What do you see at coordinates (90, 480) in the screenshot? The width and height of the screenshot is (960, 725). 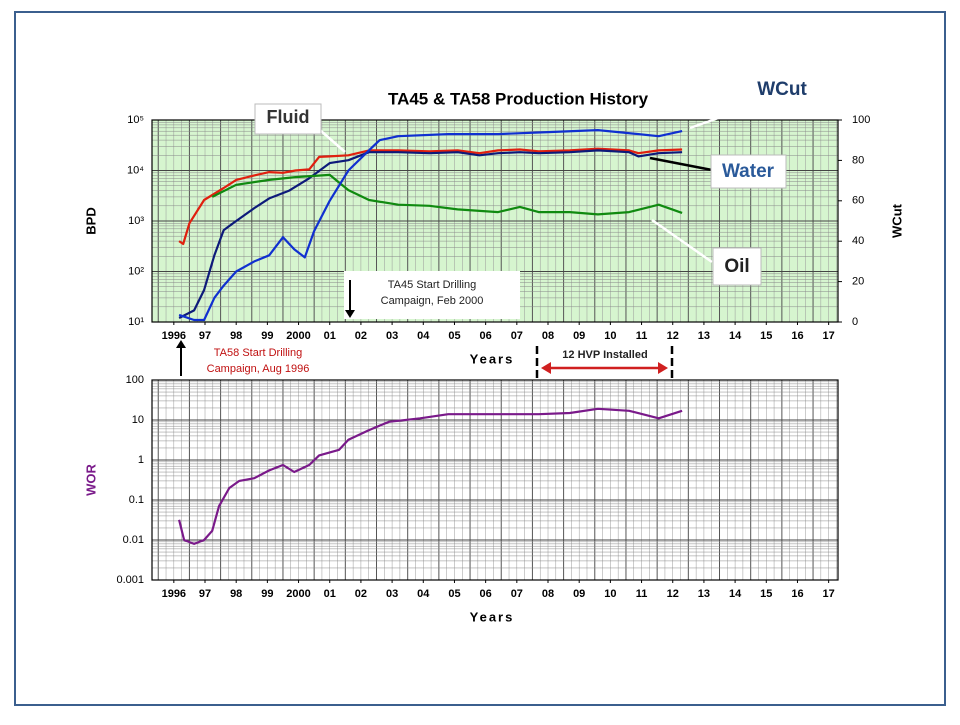 I see `y-axis-title: WOR` at bounding box center [90, 480].